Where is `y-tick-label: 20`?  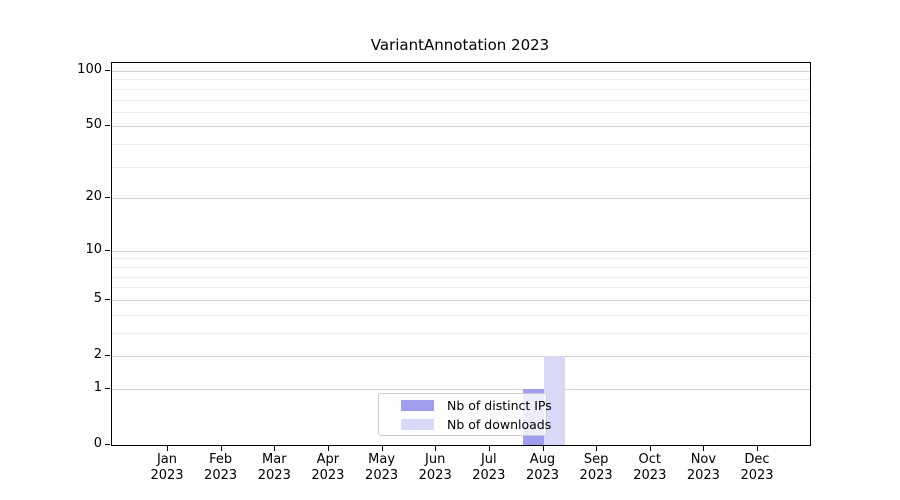 y-tick-label: 20 is located at coordinates (93, 197).